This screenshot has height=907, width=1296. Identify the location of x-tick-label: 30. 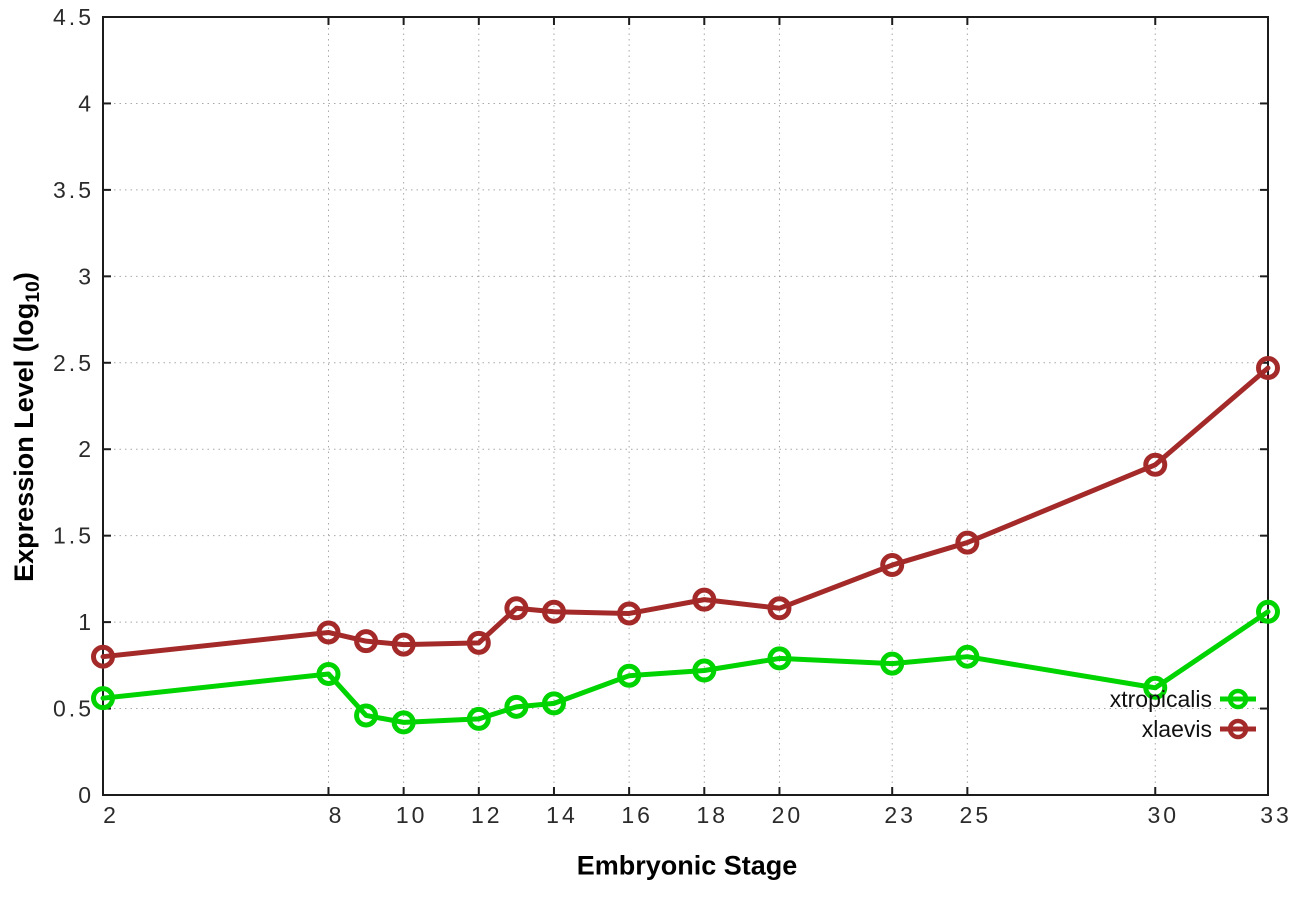
(1163, 815).